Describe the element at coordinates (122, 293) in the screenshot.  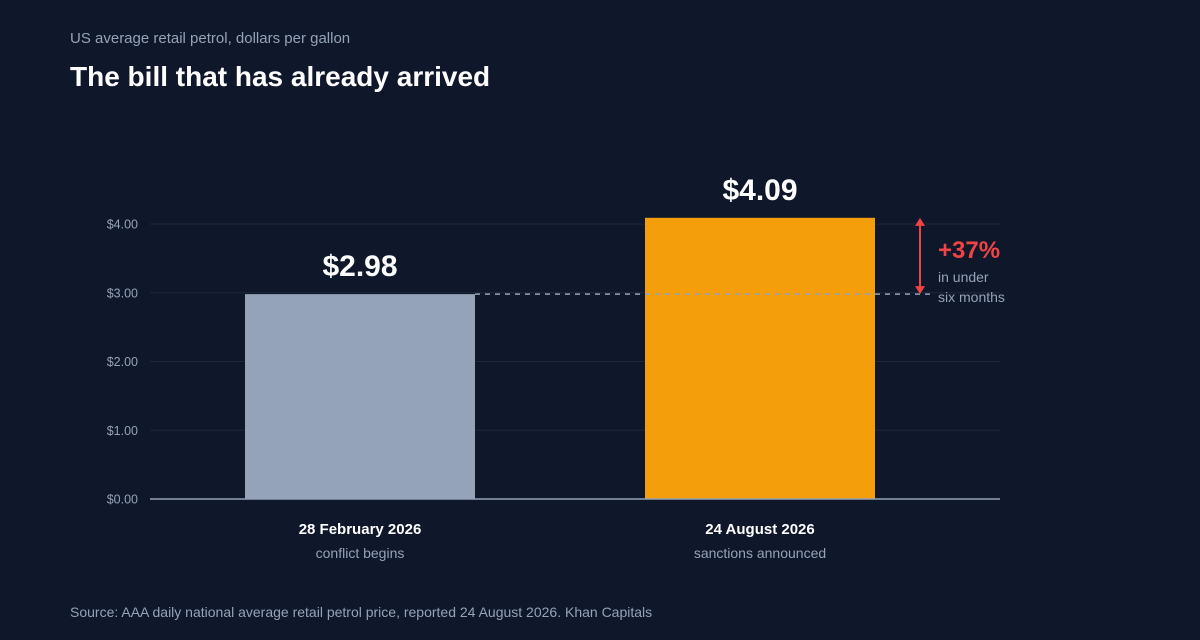
I see `y-tick-label: $3.00` at that location.